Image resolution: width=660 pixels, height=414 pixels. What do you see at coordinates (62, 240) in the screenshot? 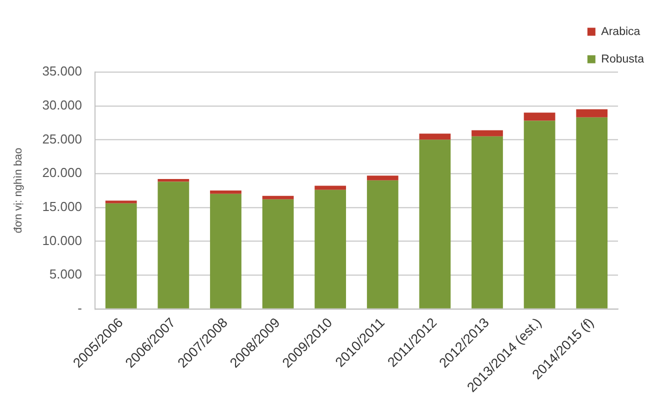
I see `y-tick-label: 10.000` at bounding box center [62, 240].